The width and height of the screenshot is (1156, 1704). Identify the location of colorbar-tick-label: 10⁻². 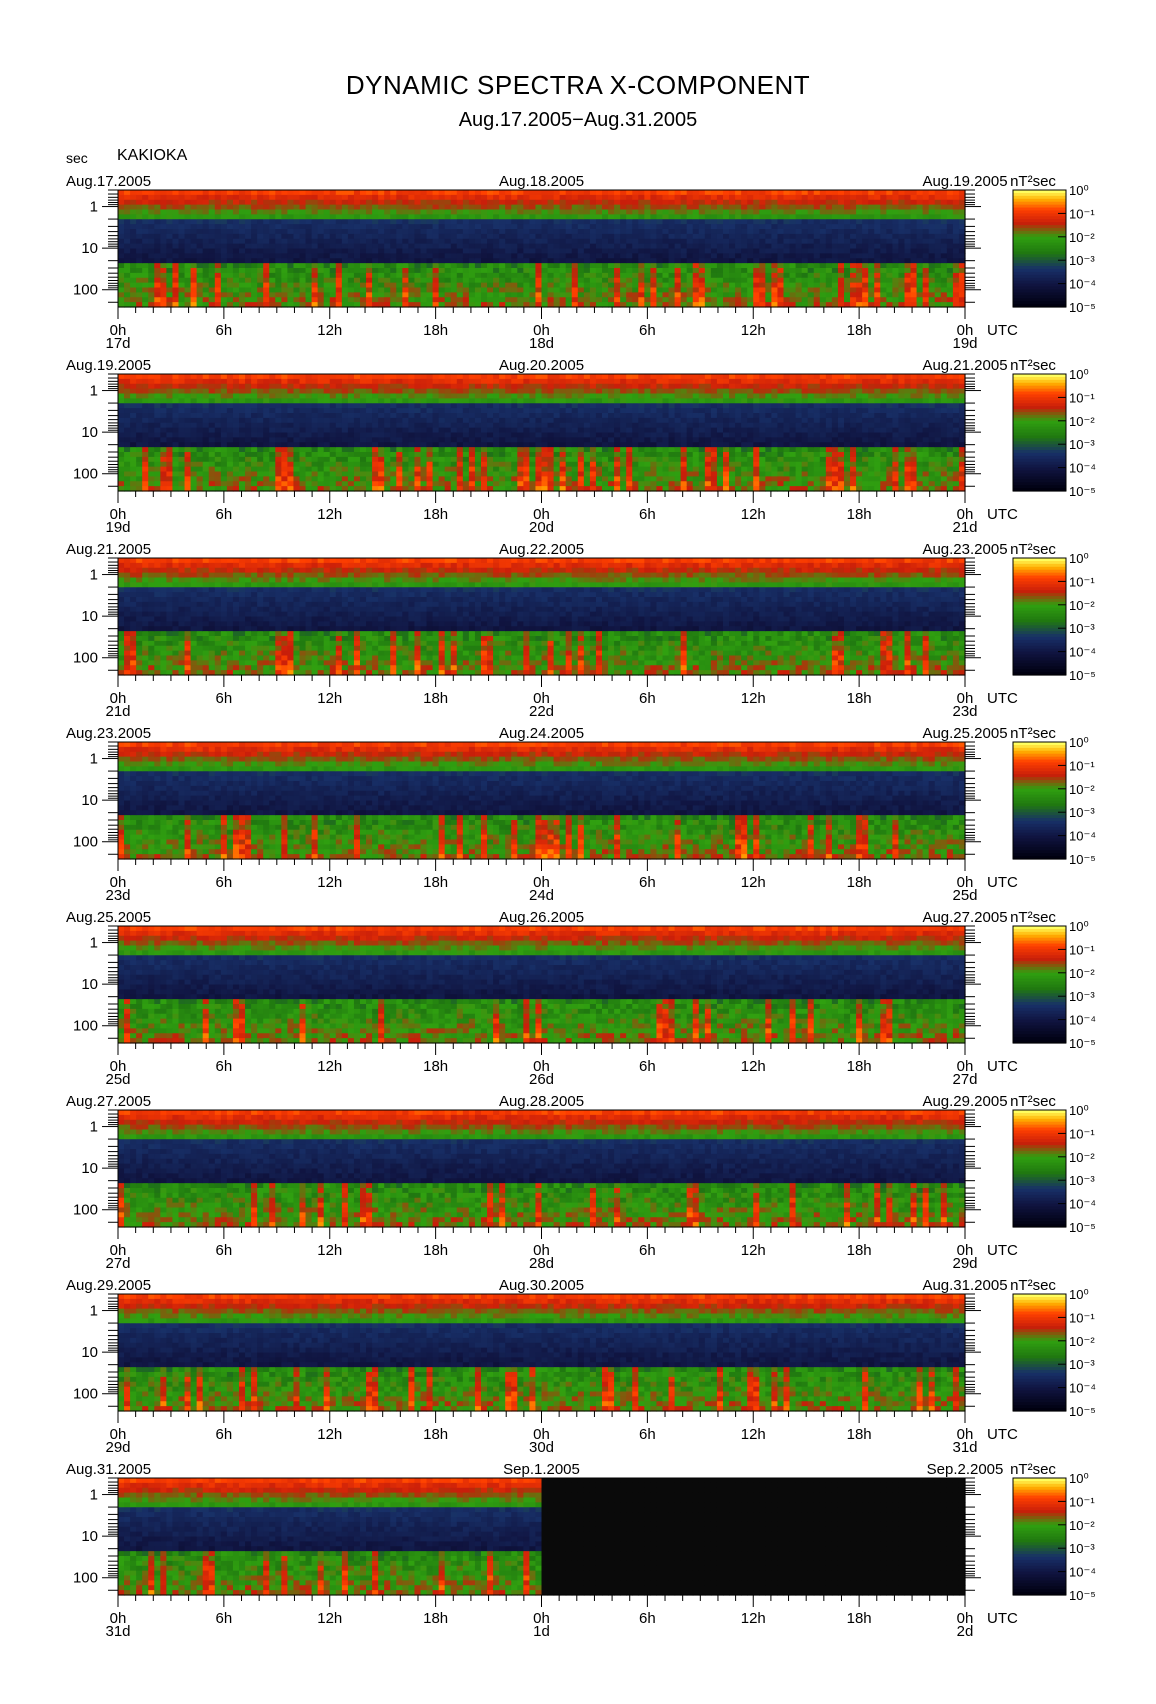
(1082, 605).